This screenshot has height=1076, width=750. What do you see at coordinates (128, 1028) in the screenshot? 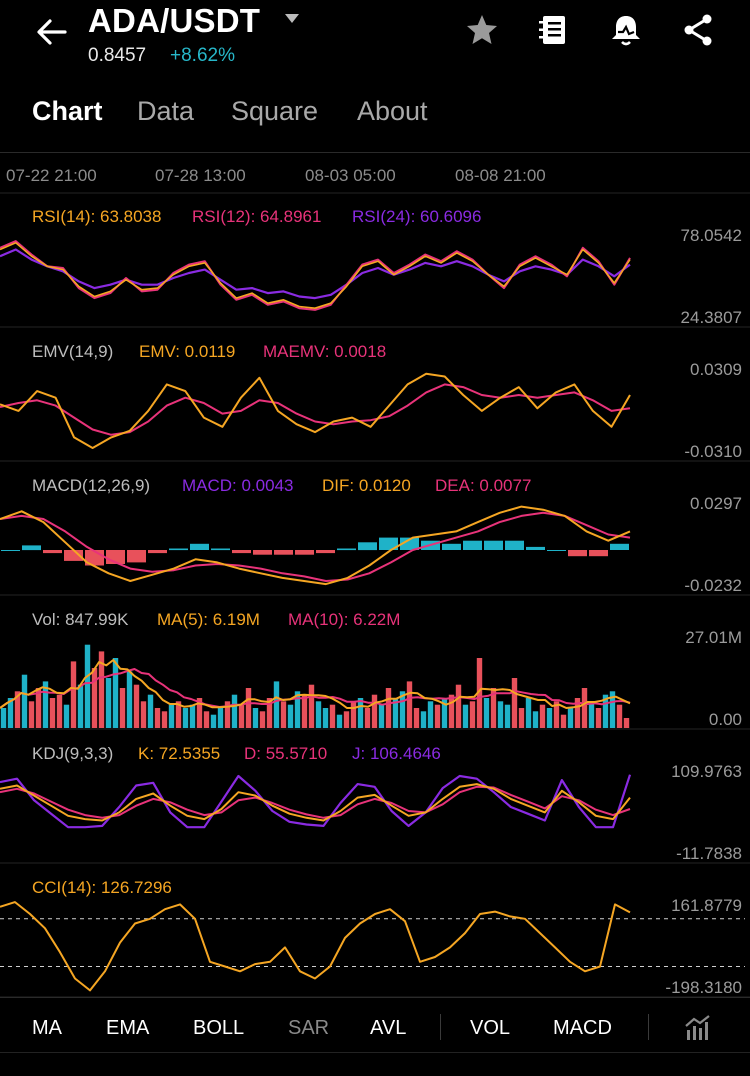
I see `toolbar-ema: EMA` at bounding box center [128, 1028].